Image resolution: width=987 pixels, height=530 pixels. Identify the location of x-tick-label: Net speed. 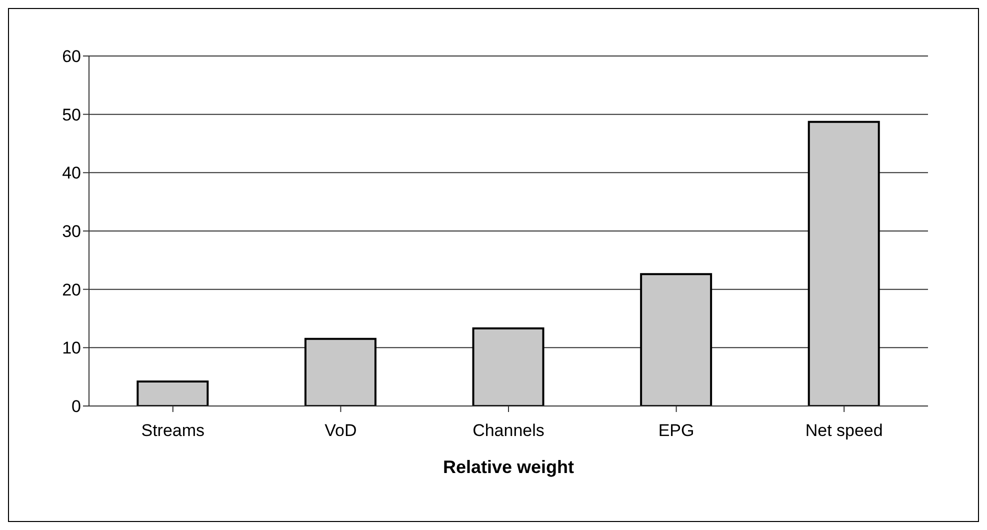
(844, 430).